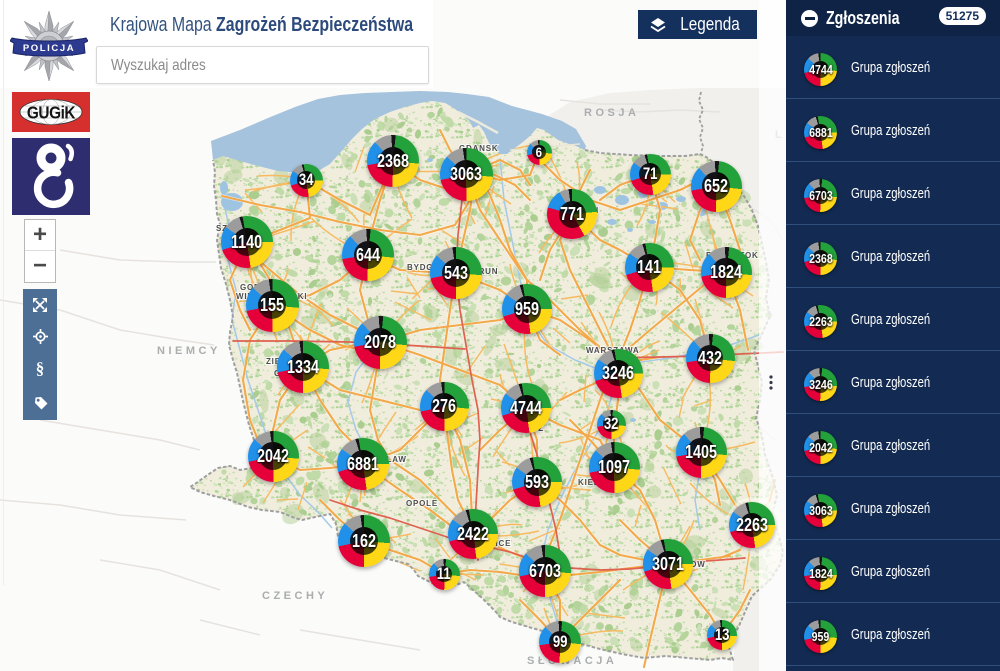  Describe the element at coordinates (51, 113) in the screenshot. I see `svg-text: GUGiK` at that location.